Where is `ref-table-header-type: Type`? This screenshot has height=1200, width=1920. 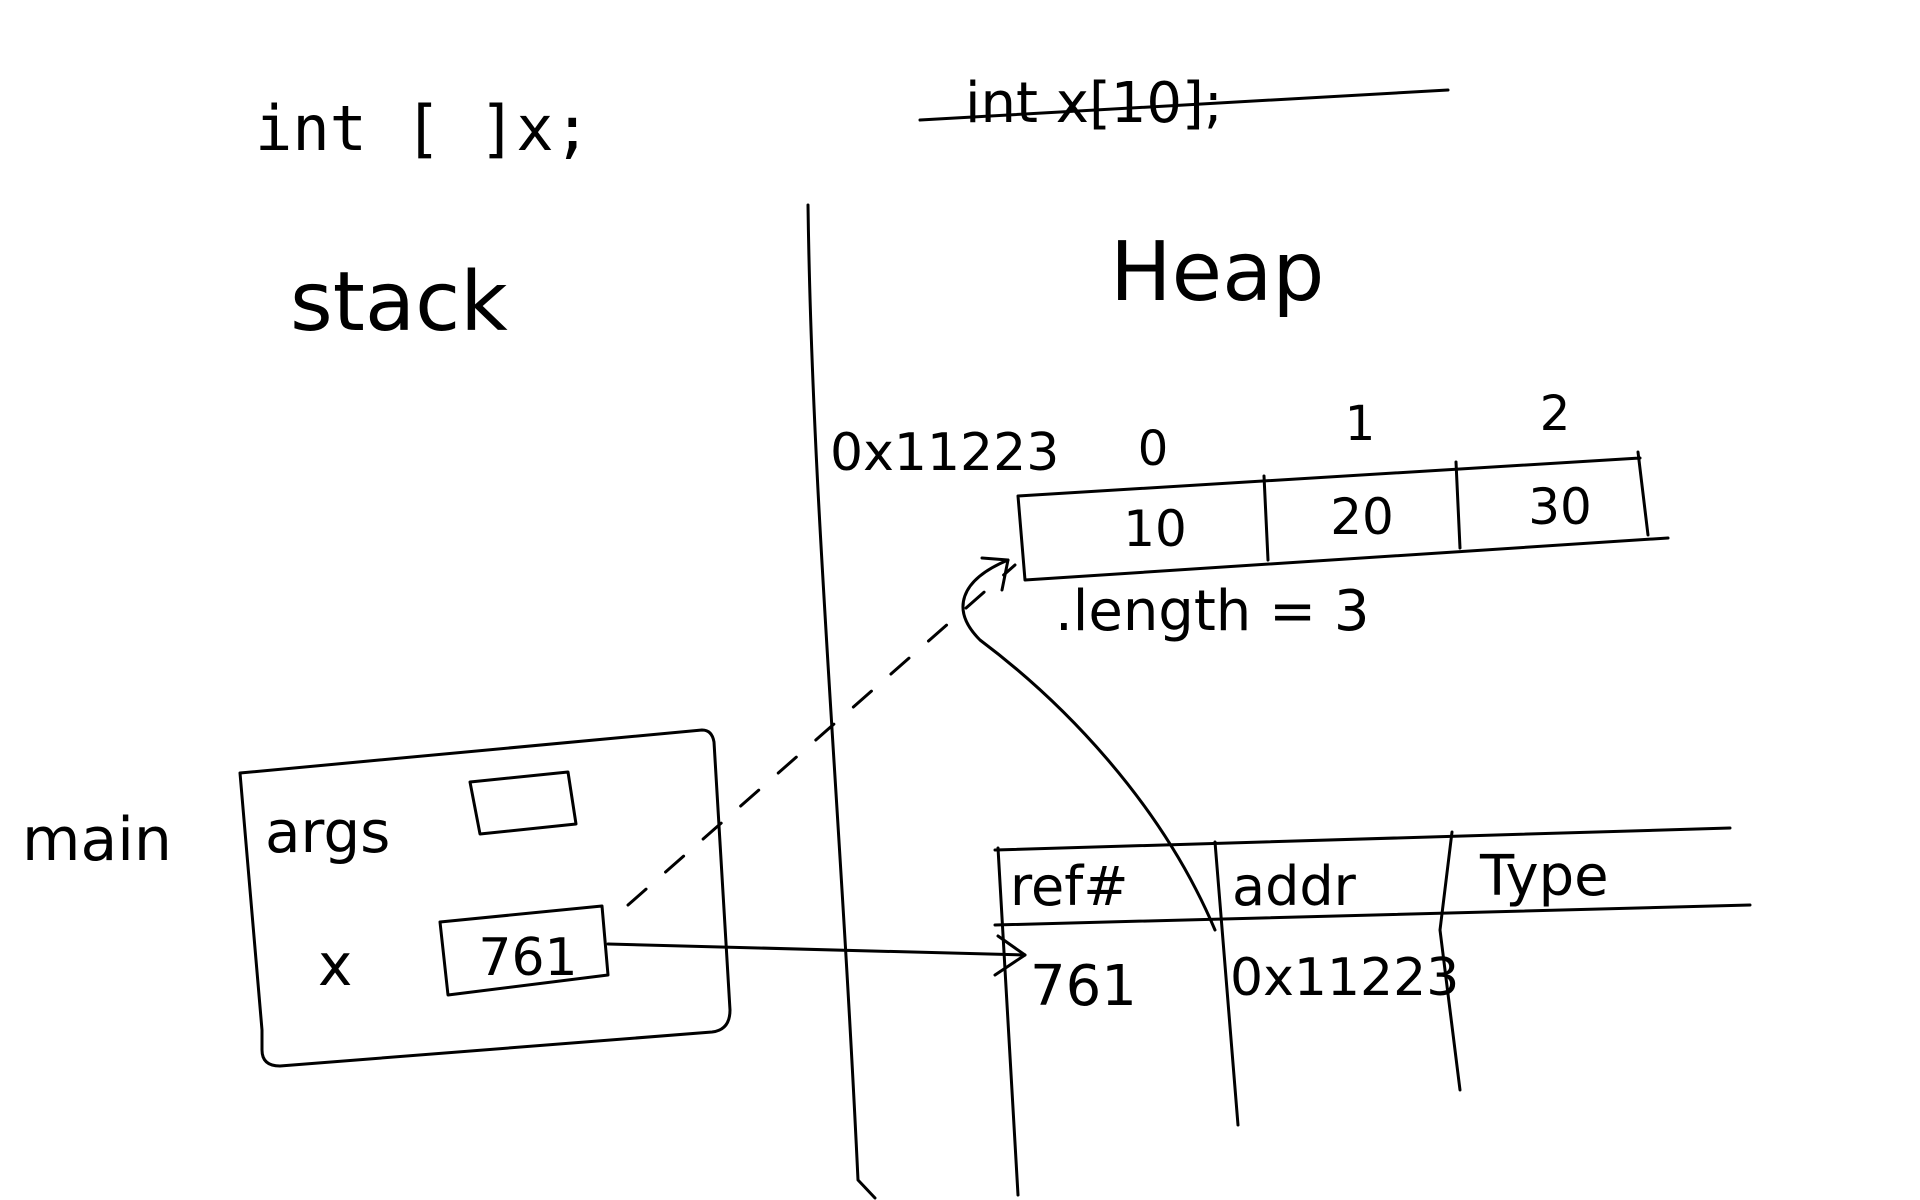
ref-table-header-type: Type is located at coordinates (1544, 876).